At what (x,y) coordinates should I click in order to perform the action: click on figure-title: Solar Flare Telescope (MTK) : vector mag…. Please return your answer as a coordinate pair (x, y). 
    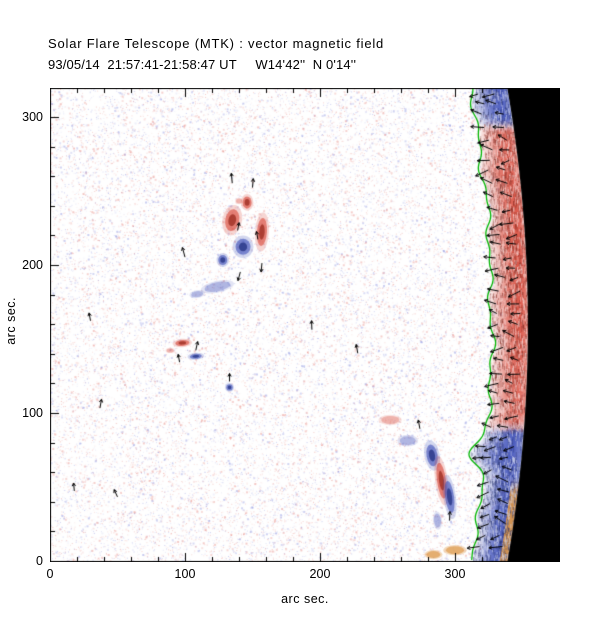
    Looking at the image, I should click on (216, 43).